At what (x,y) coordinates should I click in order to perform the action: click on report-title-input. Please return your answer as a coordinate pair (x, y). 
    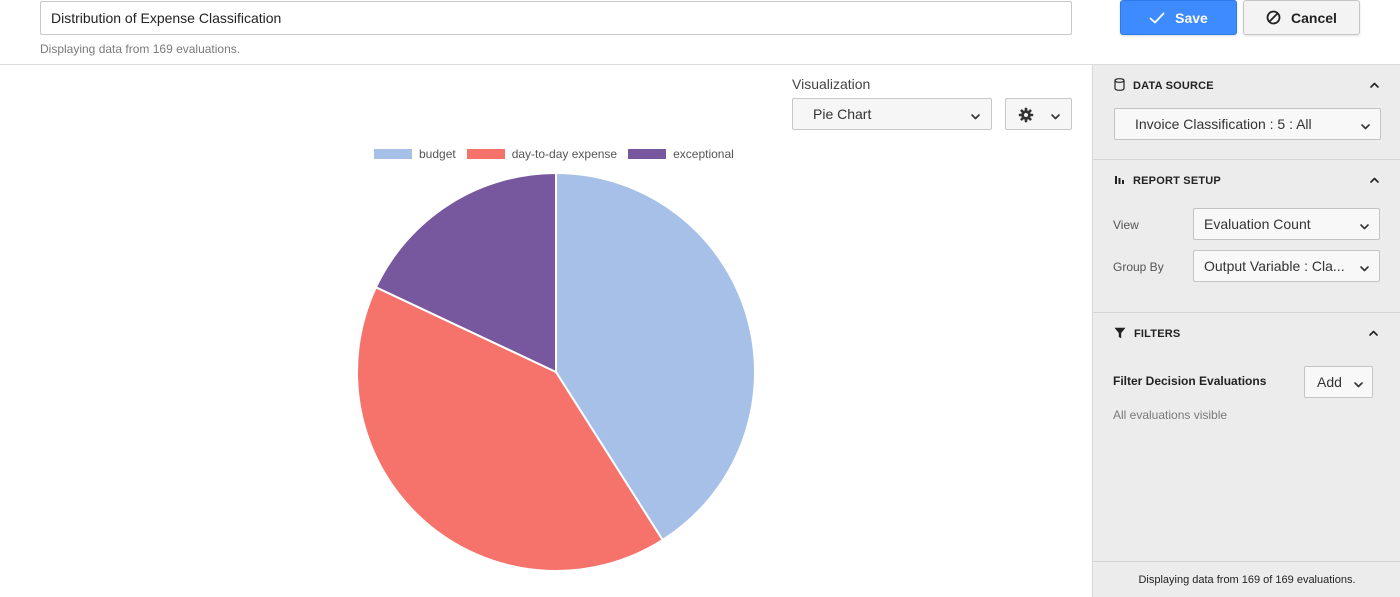
    Looking at the image, I should click on (556, 18).